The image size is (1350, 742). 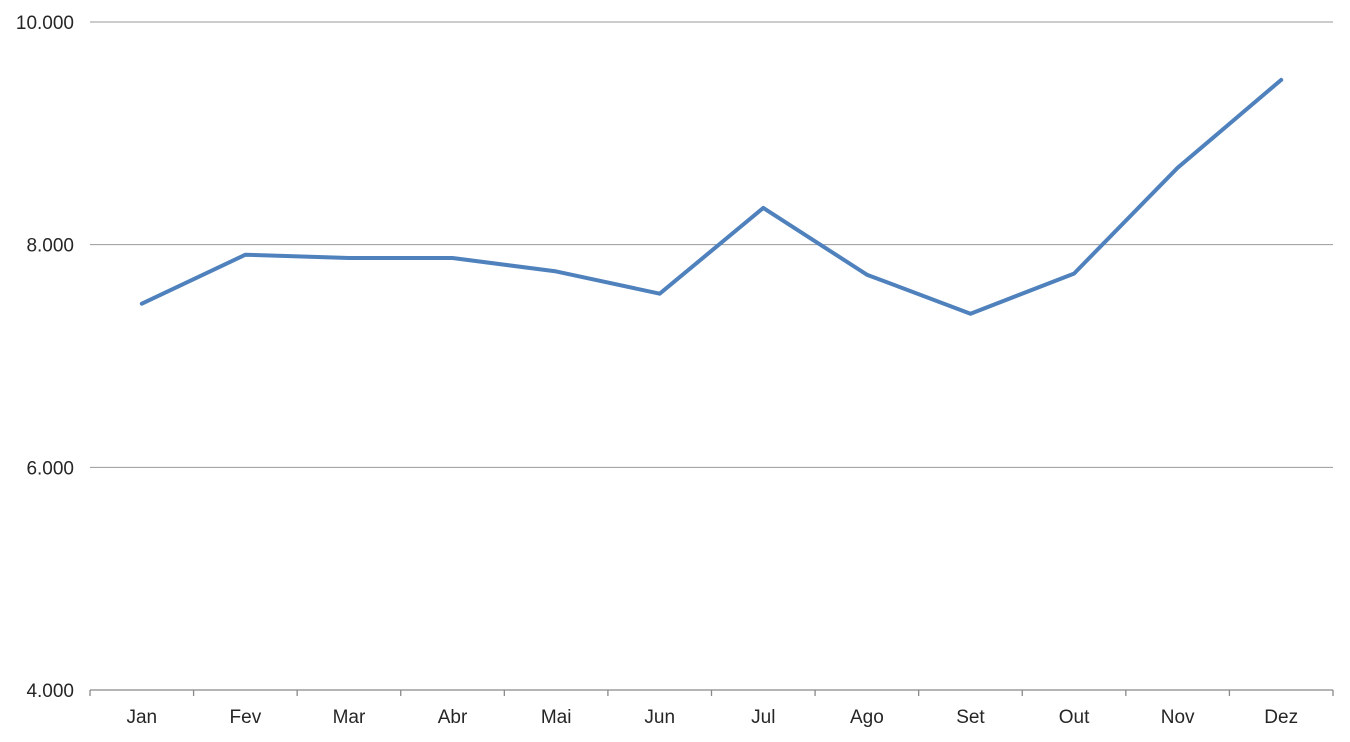 What do you see at coordinates (1074, 717) in the screenshot?
I see `x-axis-label: Out` at bounding box center [1074, 717].